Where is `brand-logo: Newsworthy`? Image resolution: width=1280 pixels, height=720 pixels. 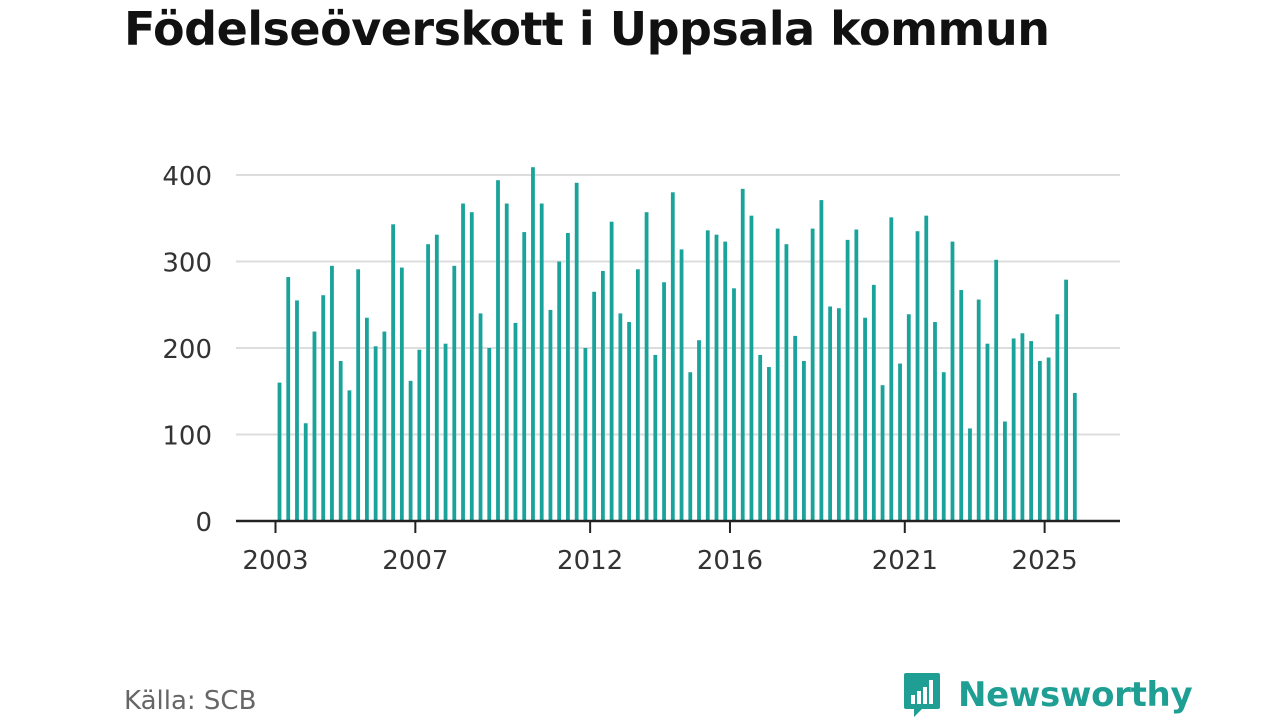 brand-logo: Newsworthy is located at coordinates (1047, 695).